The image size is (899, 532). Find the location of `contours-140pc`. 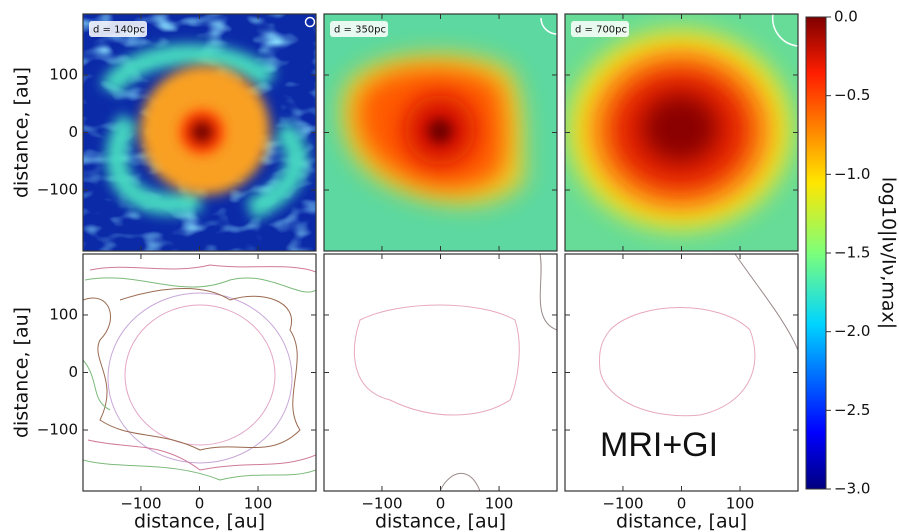

contours-140pc is located at coordinates (199, 372).